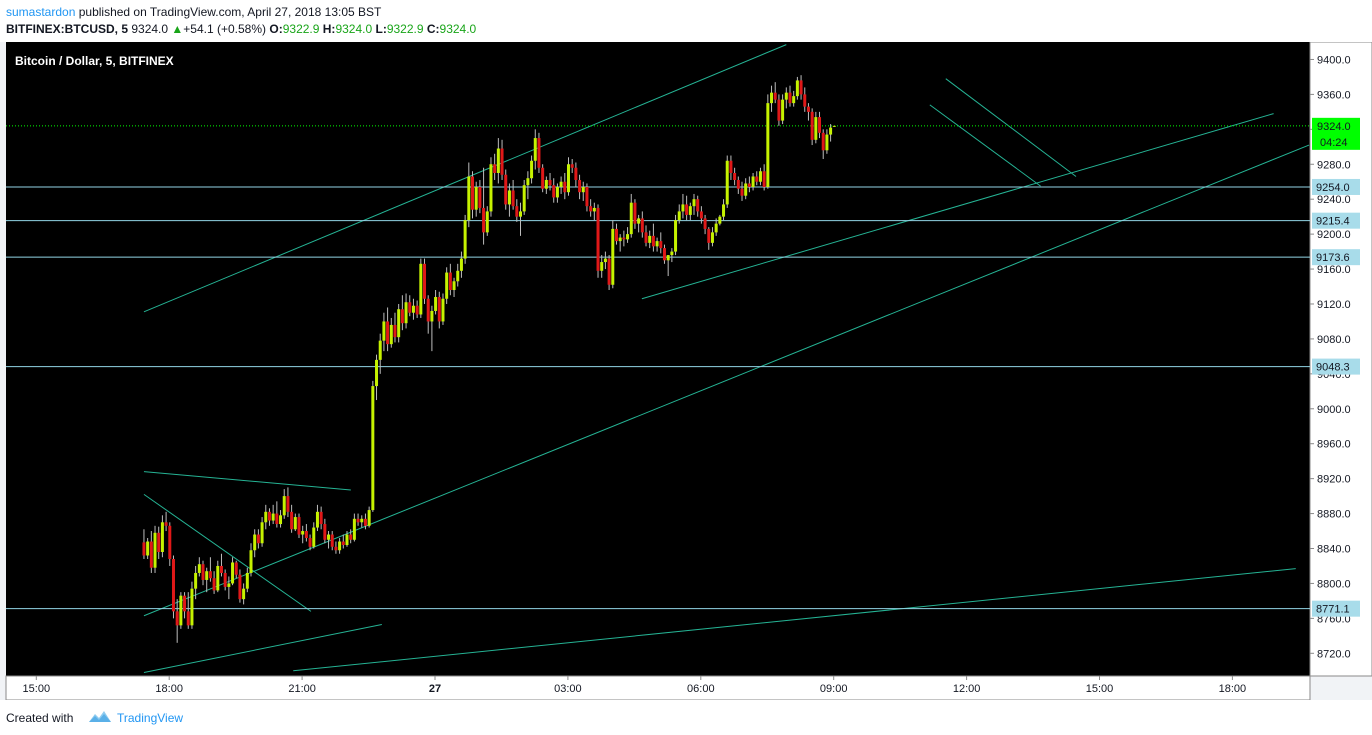  What do you see at coordinates (658, 687) in the screenshot?
I see `time-axis` at bounding box center [658, 687].